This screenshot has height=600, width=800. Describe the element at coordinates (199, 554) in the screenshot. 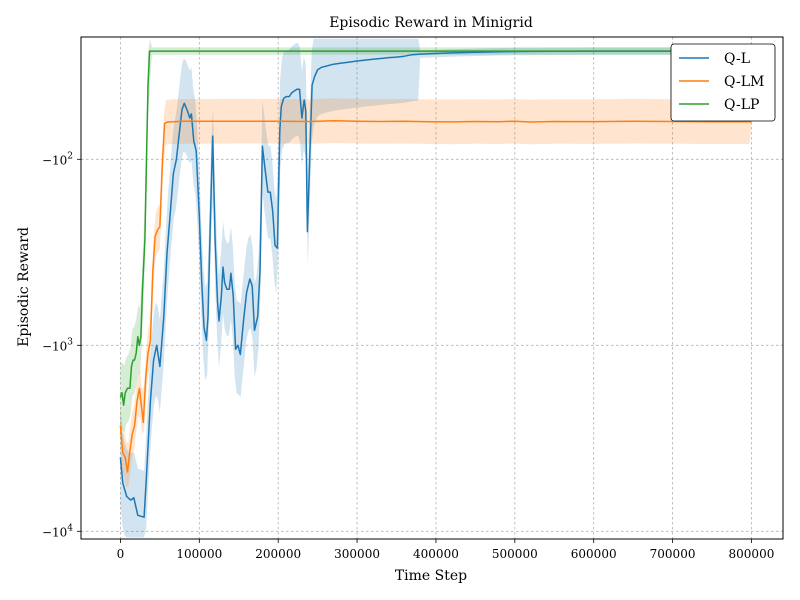

I see `x-tick-label: 100000` at that location.